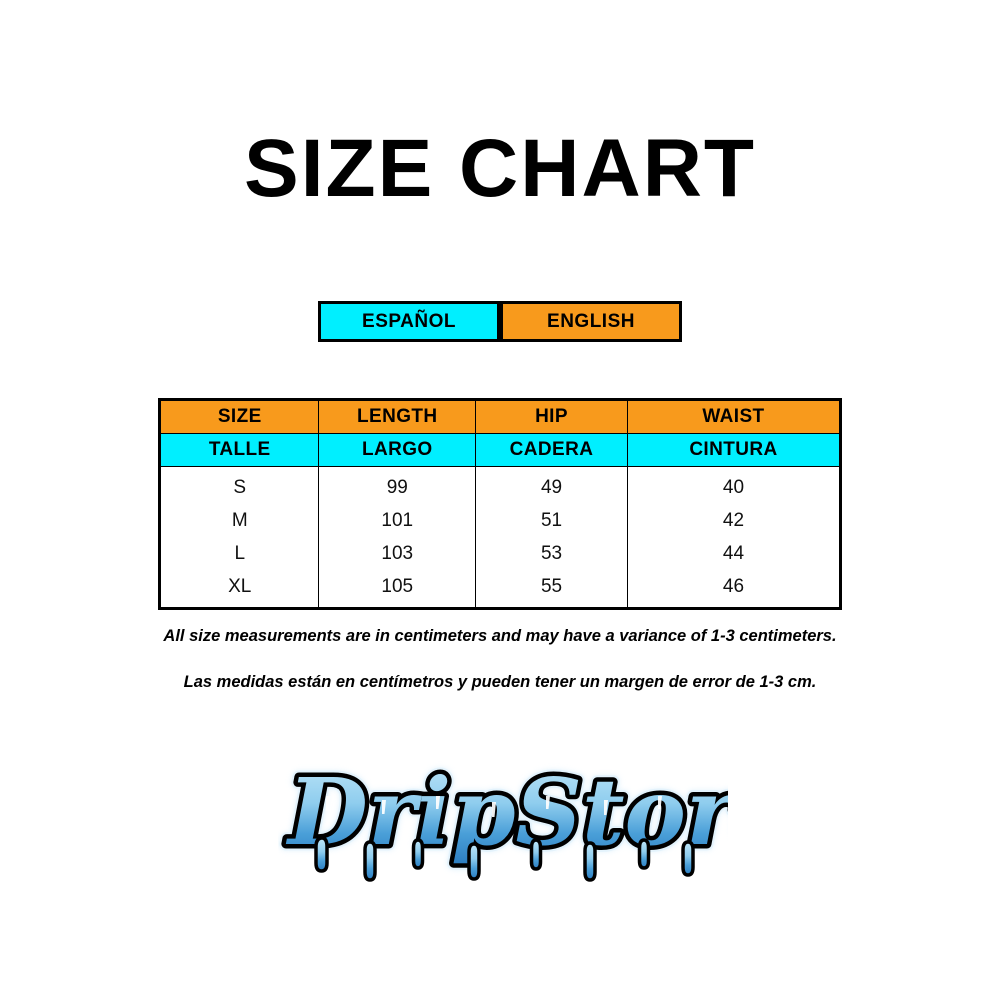  I want to click on header-cadera: CADERA, so click(551, 450).